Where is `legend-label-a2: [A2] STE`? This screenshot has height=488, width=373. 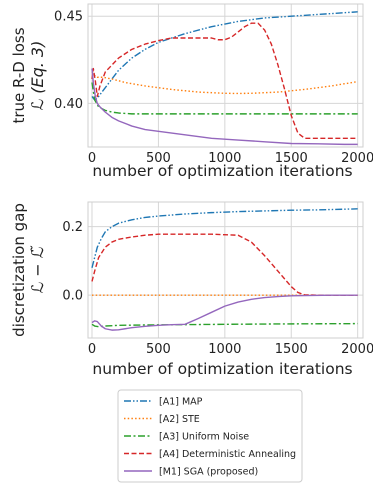
legend-label-a2: [A2] STE is located at coordinates (179, 419).